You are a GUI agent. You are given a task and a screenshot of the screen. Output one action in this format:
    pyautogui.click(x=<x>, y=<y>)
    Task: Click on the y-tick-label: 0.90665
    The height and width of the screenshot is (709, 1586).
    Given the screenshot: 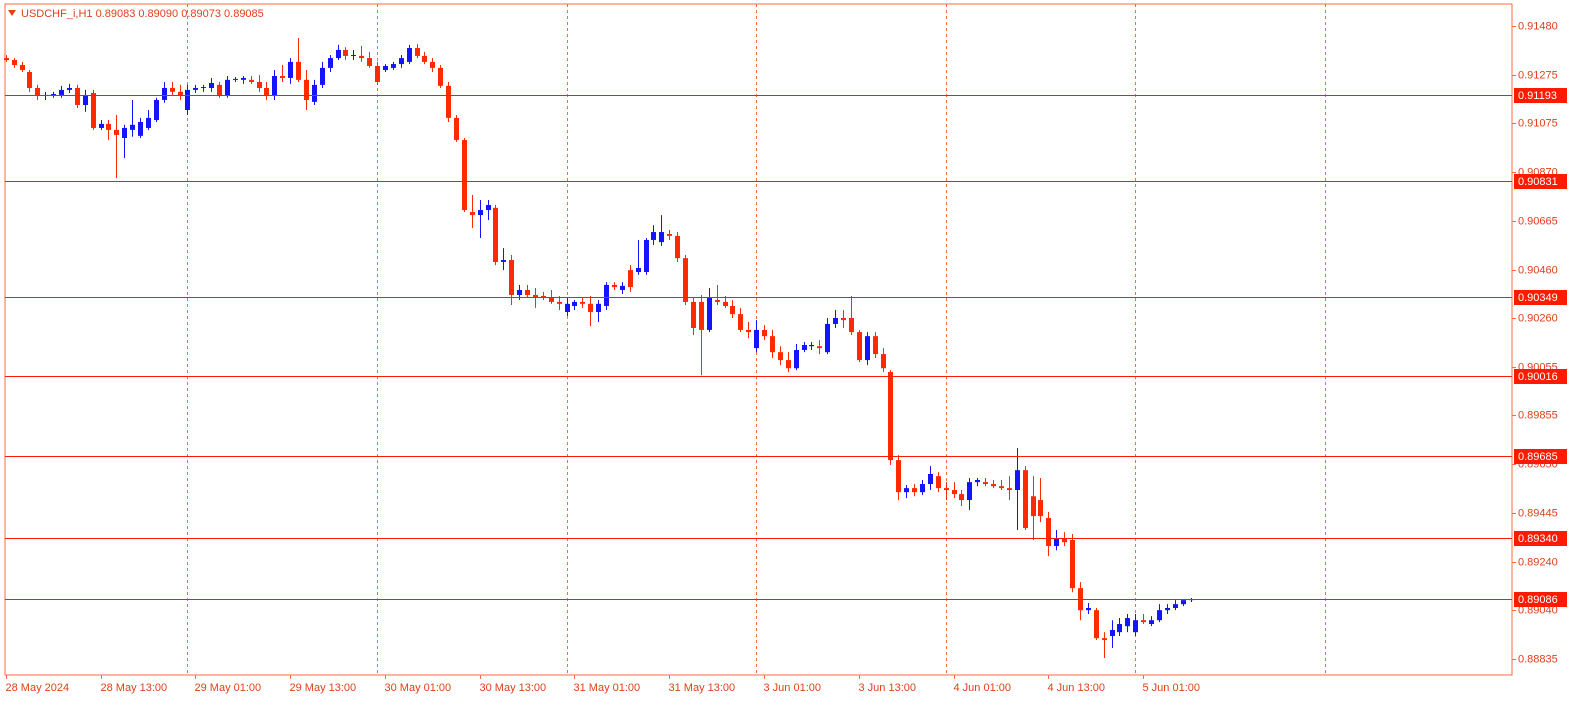 What is the action you would take?
    pyautogui.click(x=1538, y=221)
    